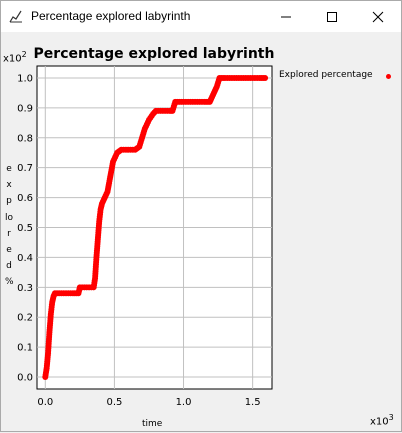 This screenshot has height=433, width=402. What do you see at coordinates (201, 16) in the screenshot?
I see `title-bar: Percentage explored labyrinth` at bounding box center [201, 16].